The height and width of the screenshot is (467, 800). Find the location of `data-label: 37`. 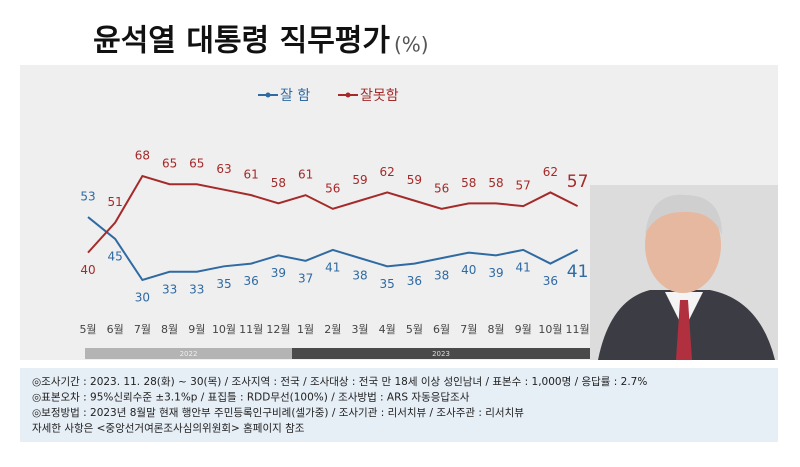

data-label: 37 is located at coordinates (305, 278).